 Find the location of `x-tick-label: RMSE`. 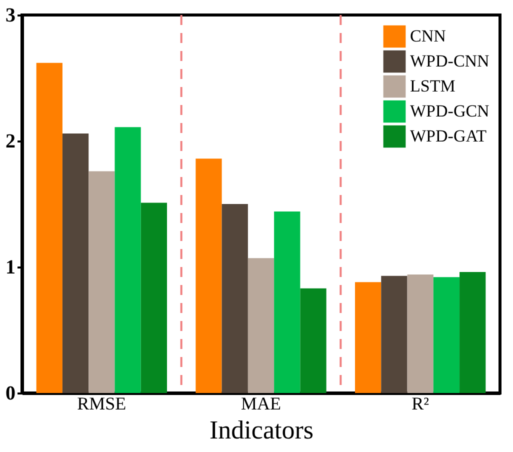

x-tick-label: RMSE is located at coordinates (101, 404).